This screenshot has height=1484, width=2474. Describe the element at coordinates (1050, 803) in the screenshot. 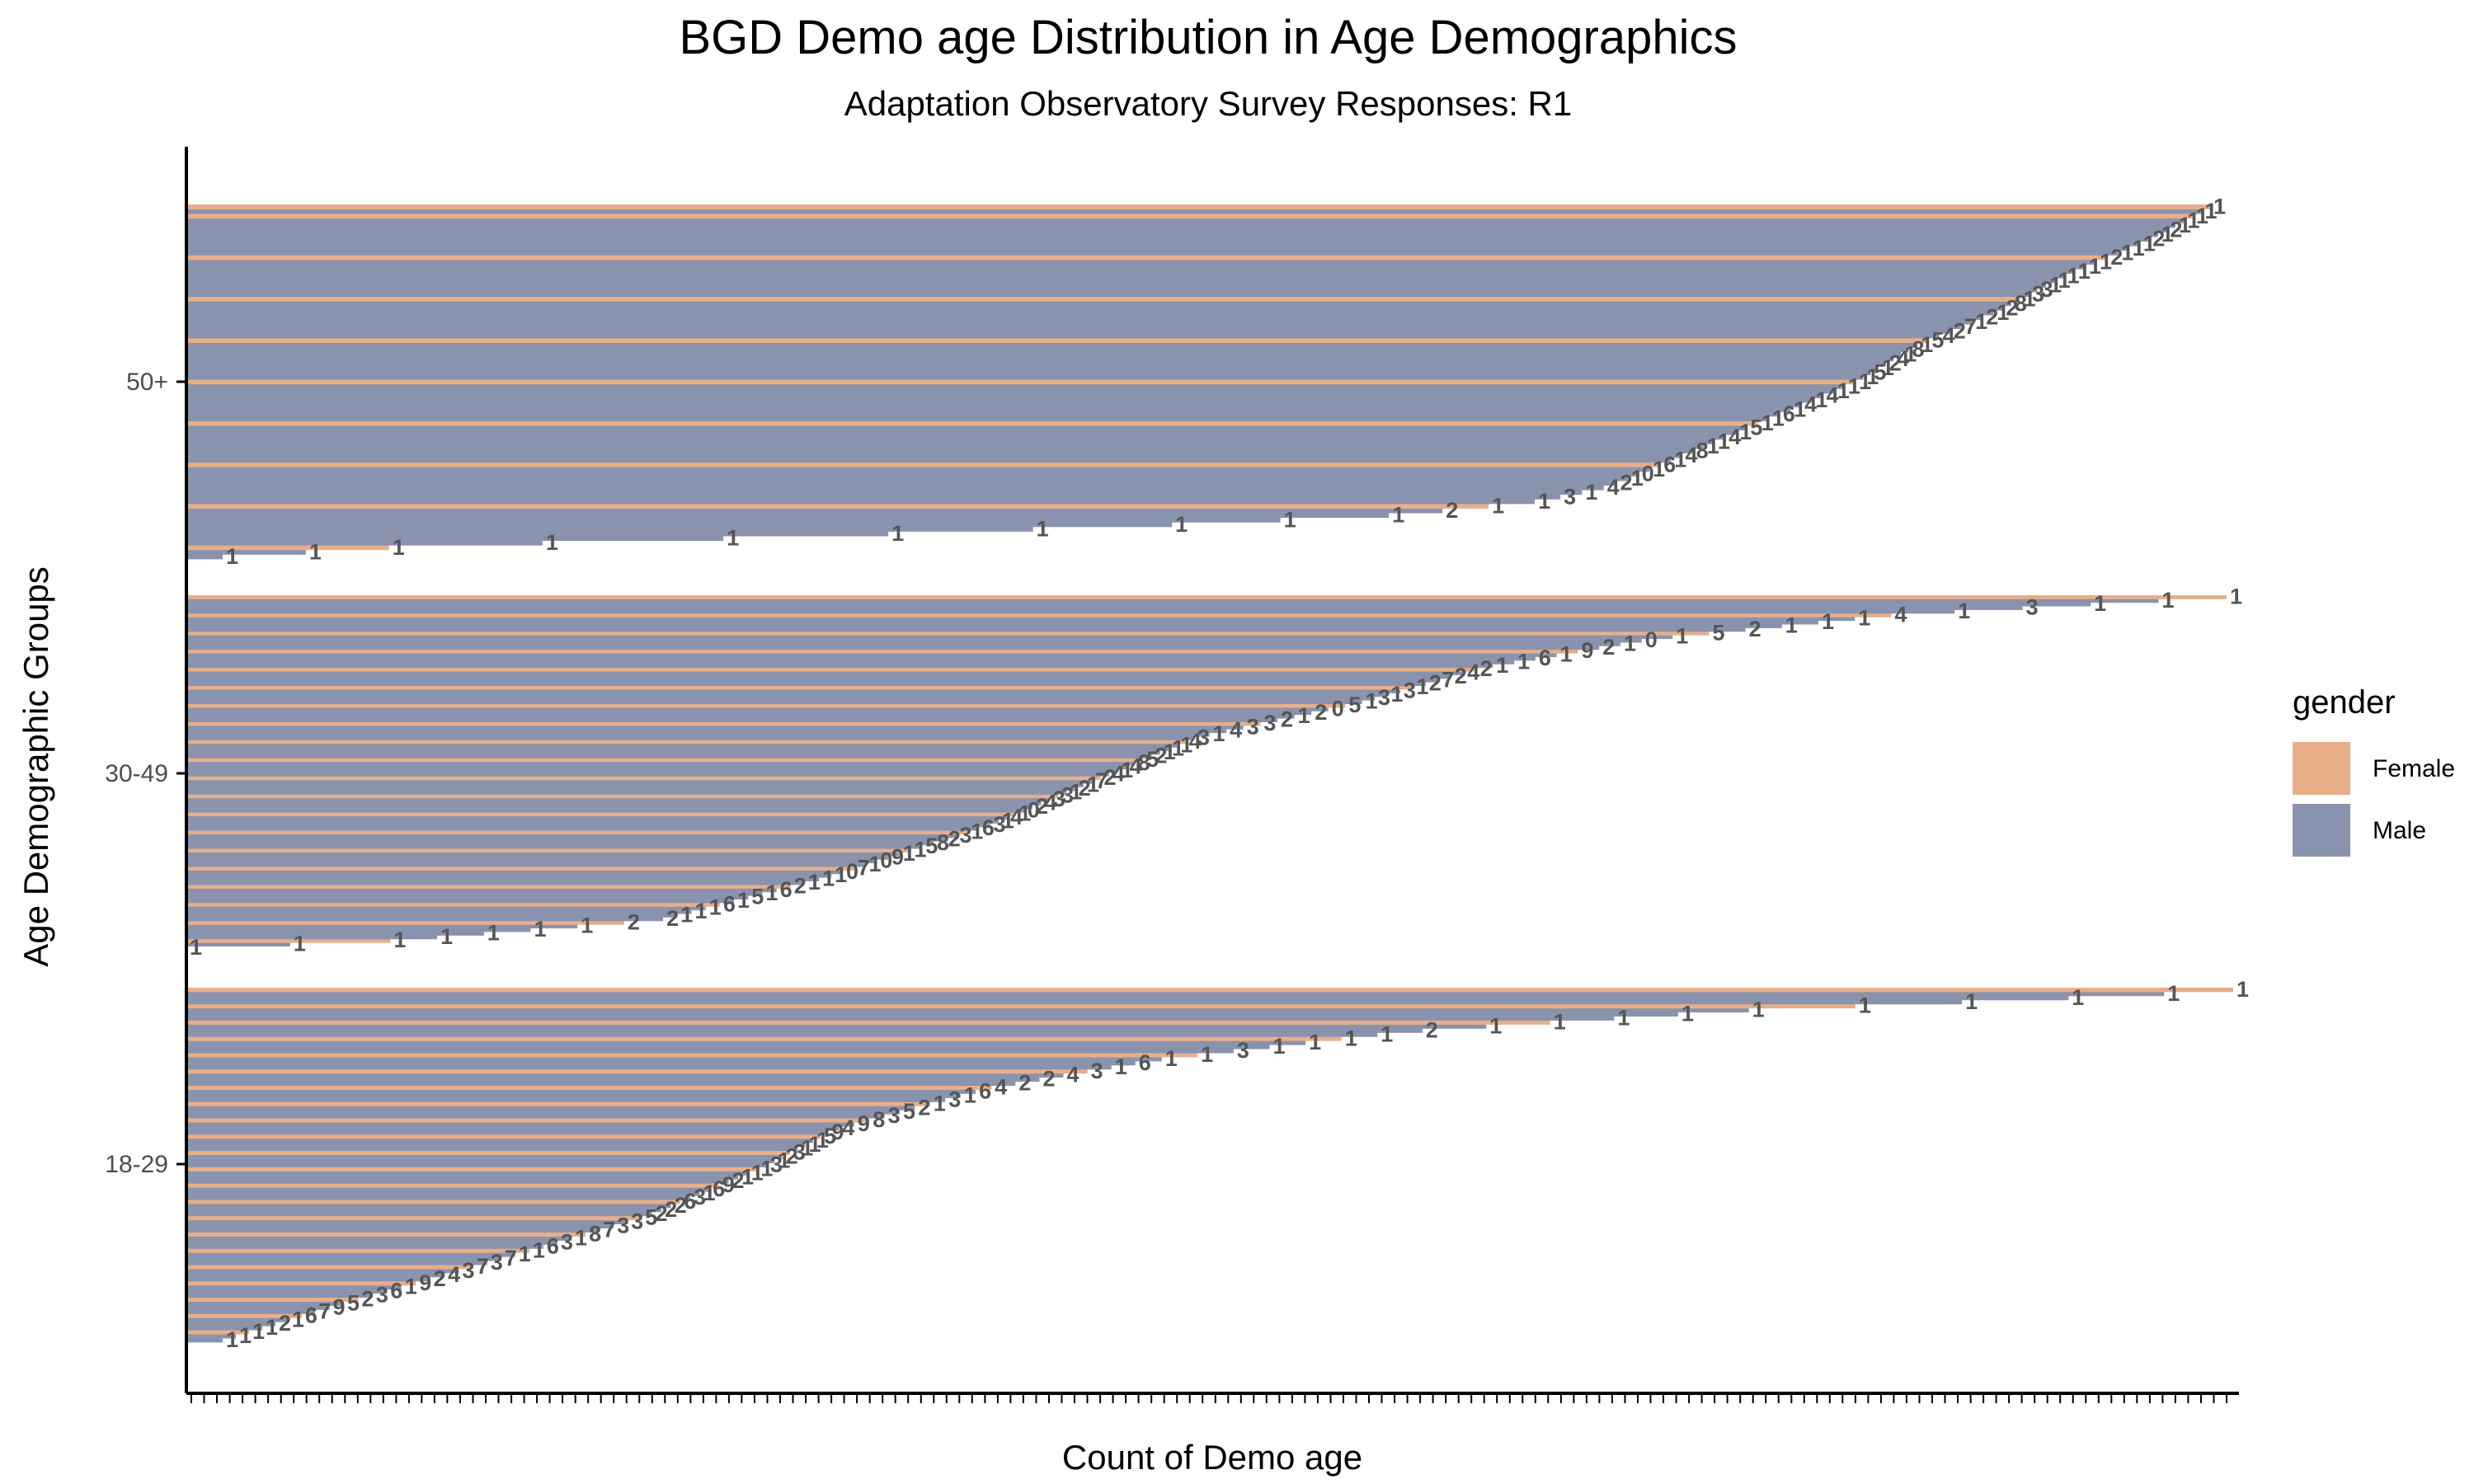

I see `bar-label: 4` at that location.